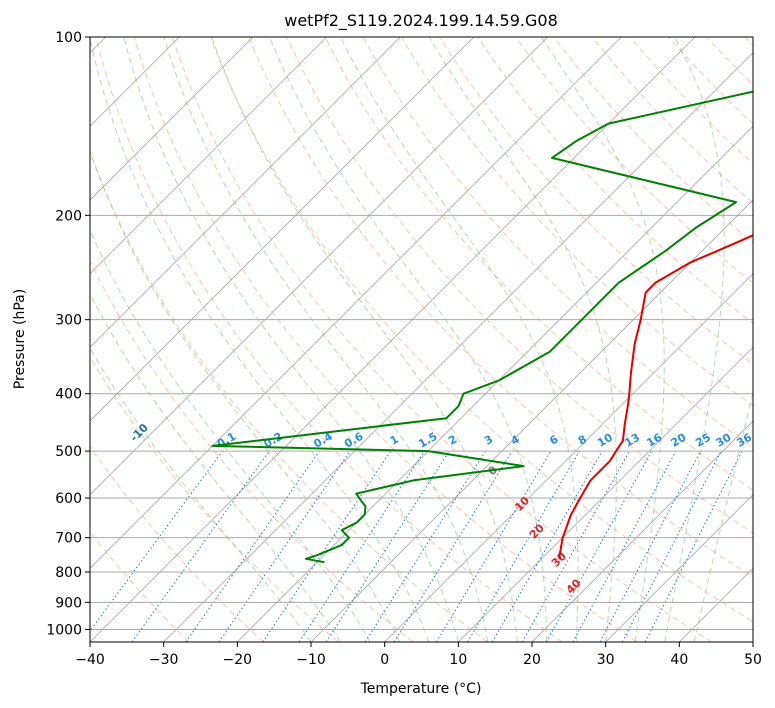 The image size is (775, 708). What do you see at coordinates (68, 216) in the screenshot?
I see `y-tick-label: 200` at bounding box center [68, 216].